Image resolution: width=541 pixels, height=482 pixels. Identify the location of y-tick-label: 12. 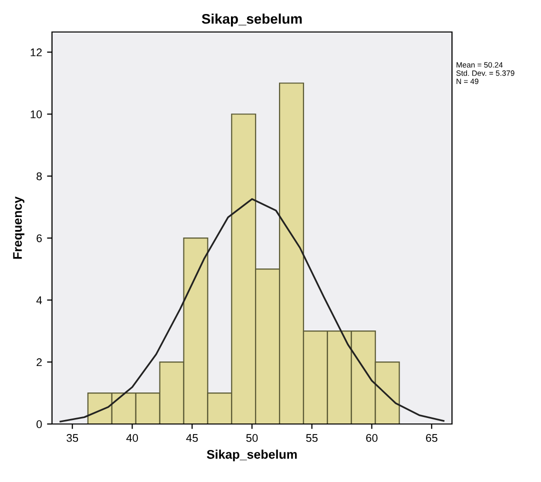
(36, 52).